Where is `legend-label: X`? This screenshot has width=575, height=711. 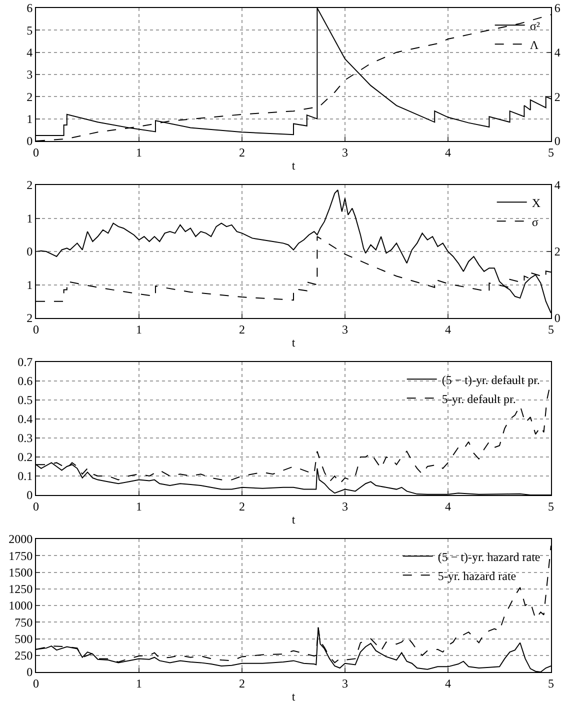
legend-label: X is located at coordinates (536, 203).